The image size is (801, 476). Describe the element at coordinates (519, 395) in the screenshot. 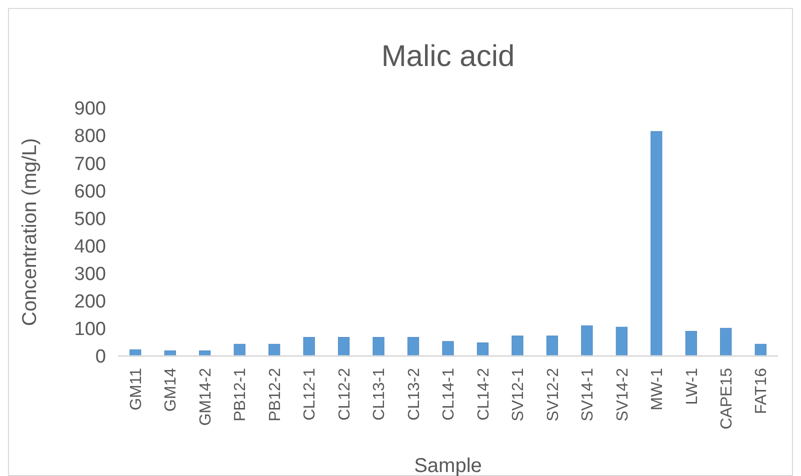

I see `x-tick-label: SV12-1` at that location.